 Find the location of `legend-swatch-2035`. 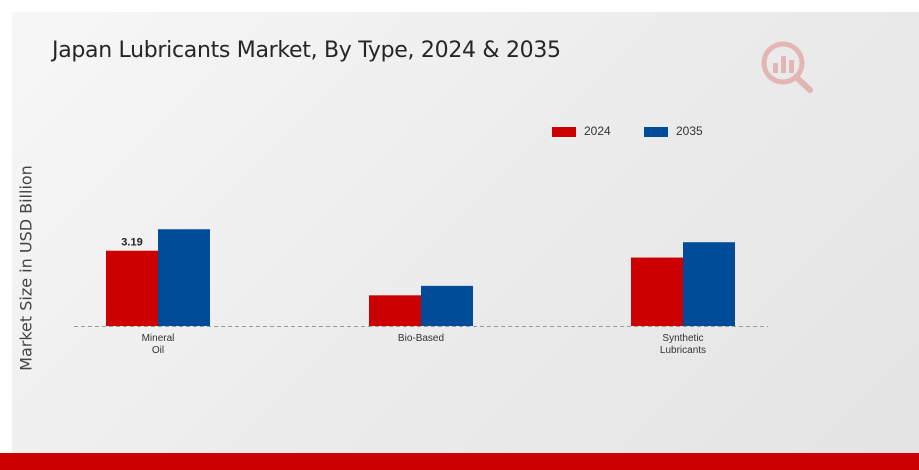

legend-swatch-2035 is located at coordinates (656, 131).